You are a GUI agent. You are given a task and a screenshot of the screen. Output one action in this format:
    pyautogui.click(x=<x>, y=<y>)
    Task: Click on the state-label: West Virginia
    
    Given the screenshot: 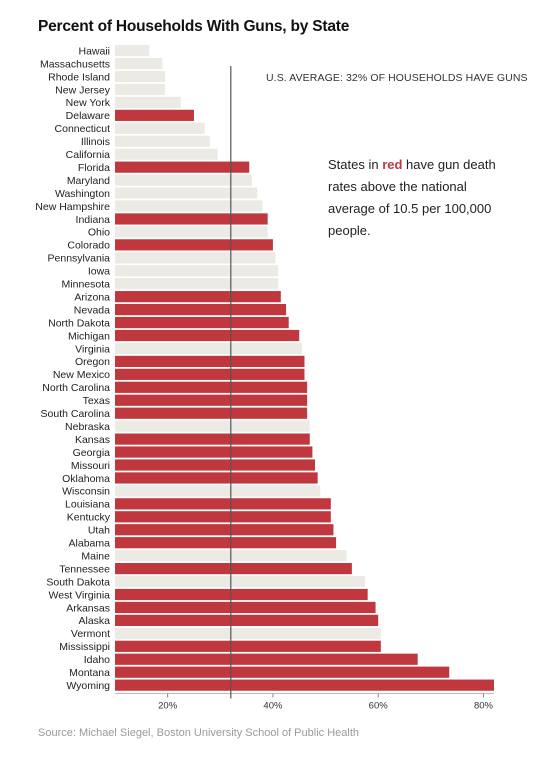 What is the action you would take?
    pyautogui.click(x=80, y=595)
    